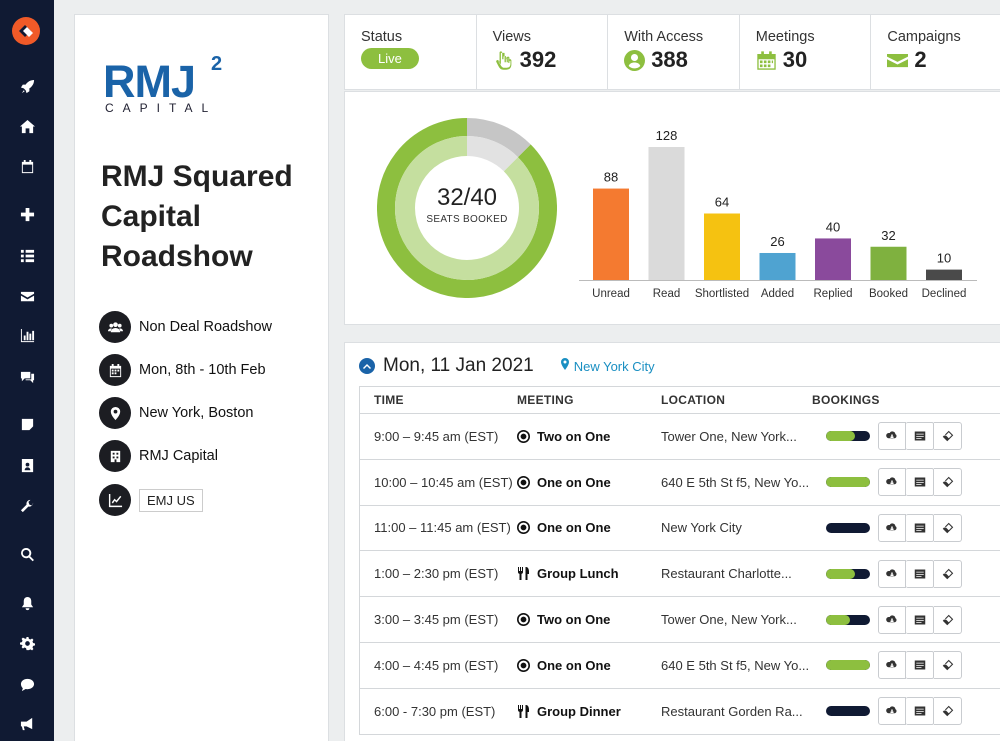 Image resolution: width=1000 pixels, height=741 pixels. Describe the element at coordinates (664, 37) in the screenshot. I see `stat-label: With Access` at that location.